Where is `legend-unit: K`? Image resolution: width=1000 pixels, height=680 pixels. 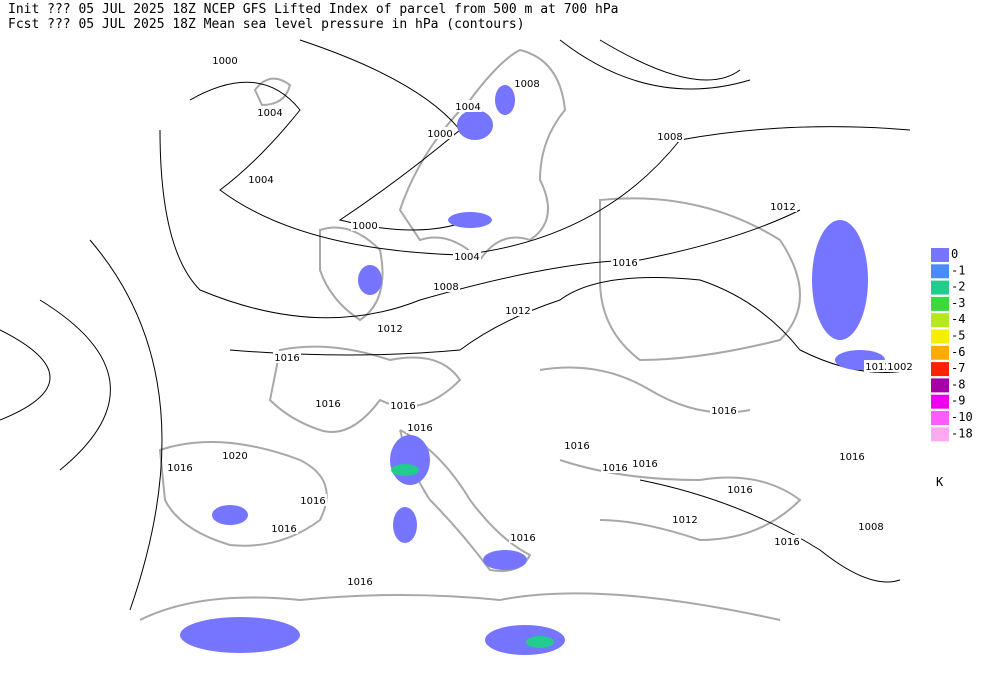 legend-unit: K is located at coordinates (940, 482).